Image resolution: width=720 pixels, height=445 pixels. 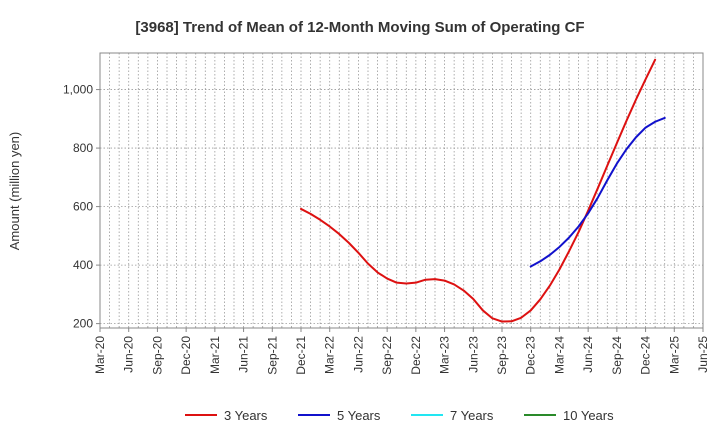 What do you see at coordinates (157, 355) in the screenshot?
I see `x-tick-label: Sep-20` at bounding box center [157, 355].